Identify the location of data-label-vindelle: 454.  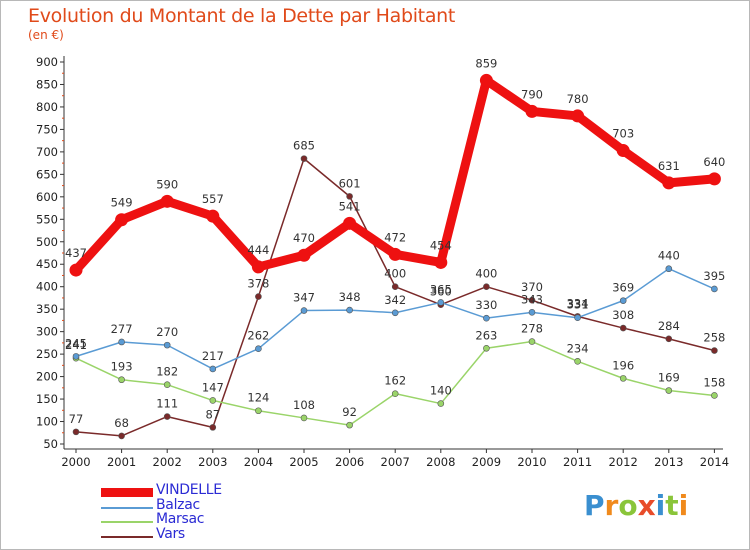
(441, 245).